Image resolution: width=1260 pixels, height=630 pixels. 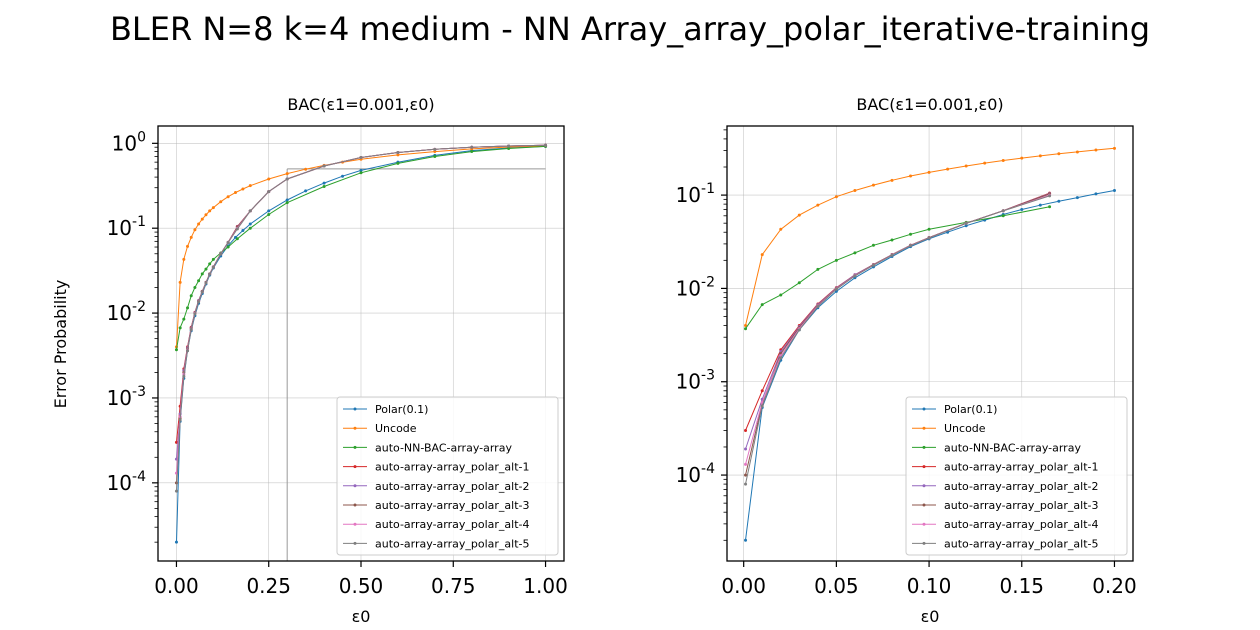 I want to click on left-x-axis-label: ε0, so click(x=361, y=616).